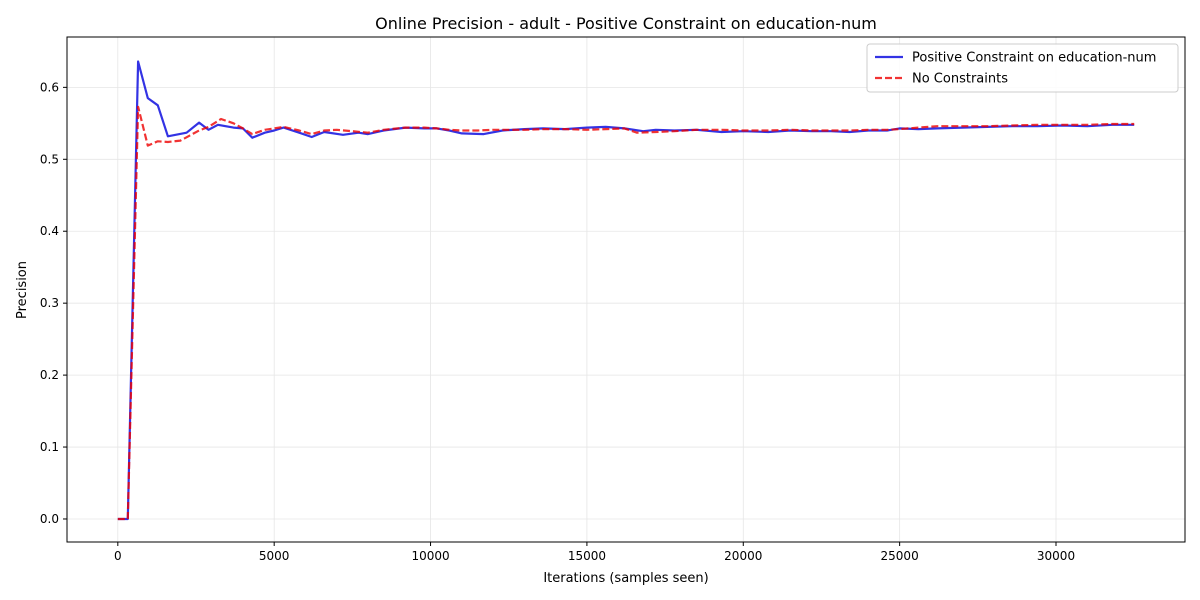 Image resolution: width=1200 pixels, height=600 pixels. I want to click on x-axis-label: Iterations (samples seen), so click(625, 578).